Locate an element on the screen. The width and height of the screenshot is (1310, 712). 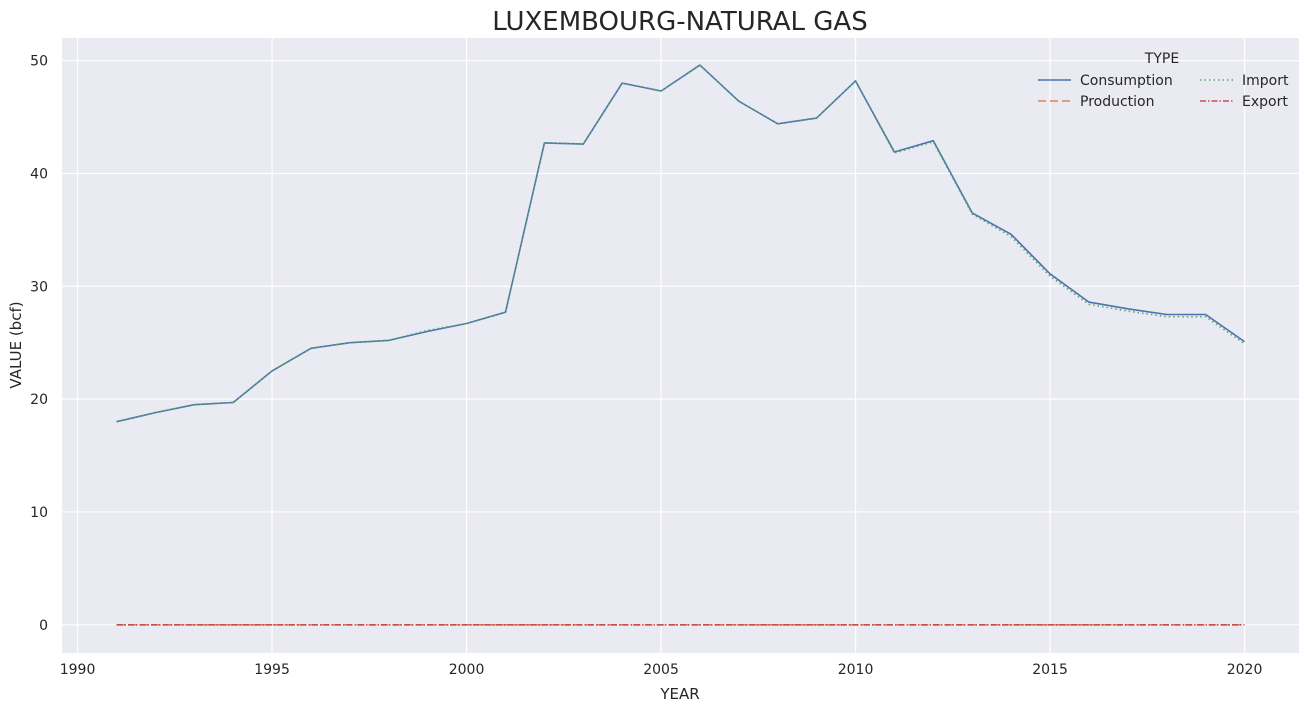
y-axis-label: VALUE (bcf) is located at coordinates (16, 344).